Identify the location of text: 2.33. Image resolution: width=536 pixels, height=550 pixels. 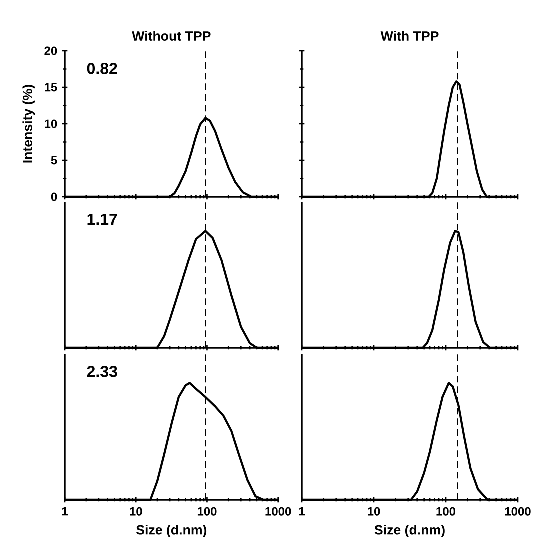
(102, 372).